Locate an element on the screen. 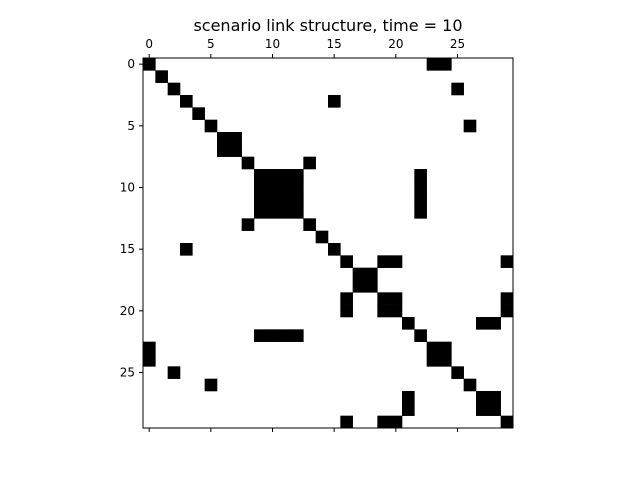 Image resolution: width=640 pixels, height=480 pixels. x-tick-label: 20 is located at coordinates (395, 44).